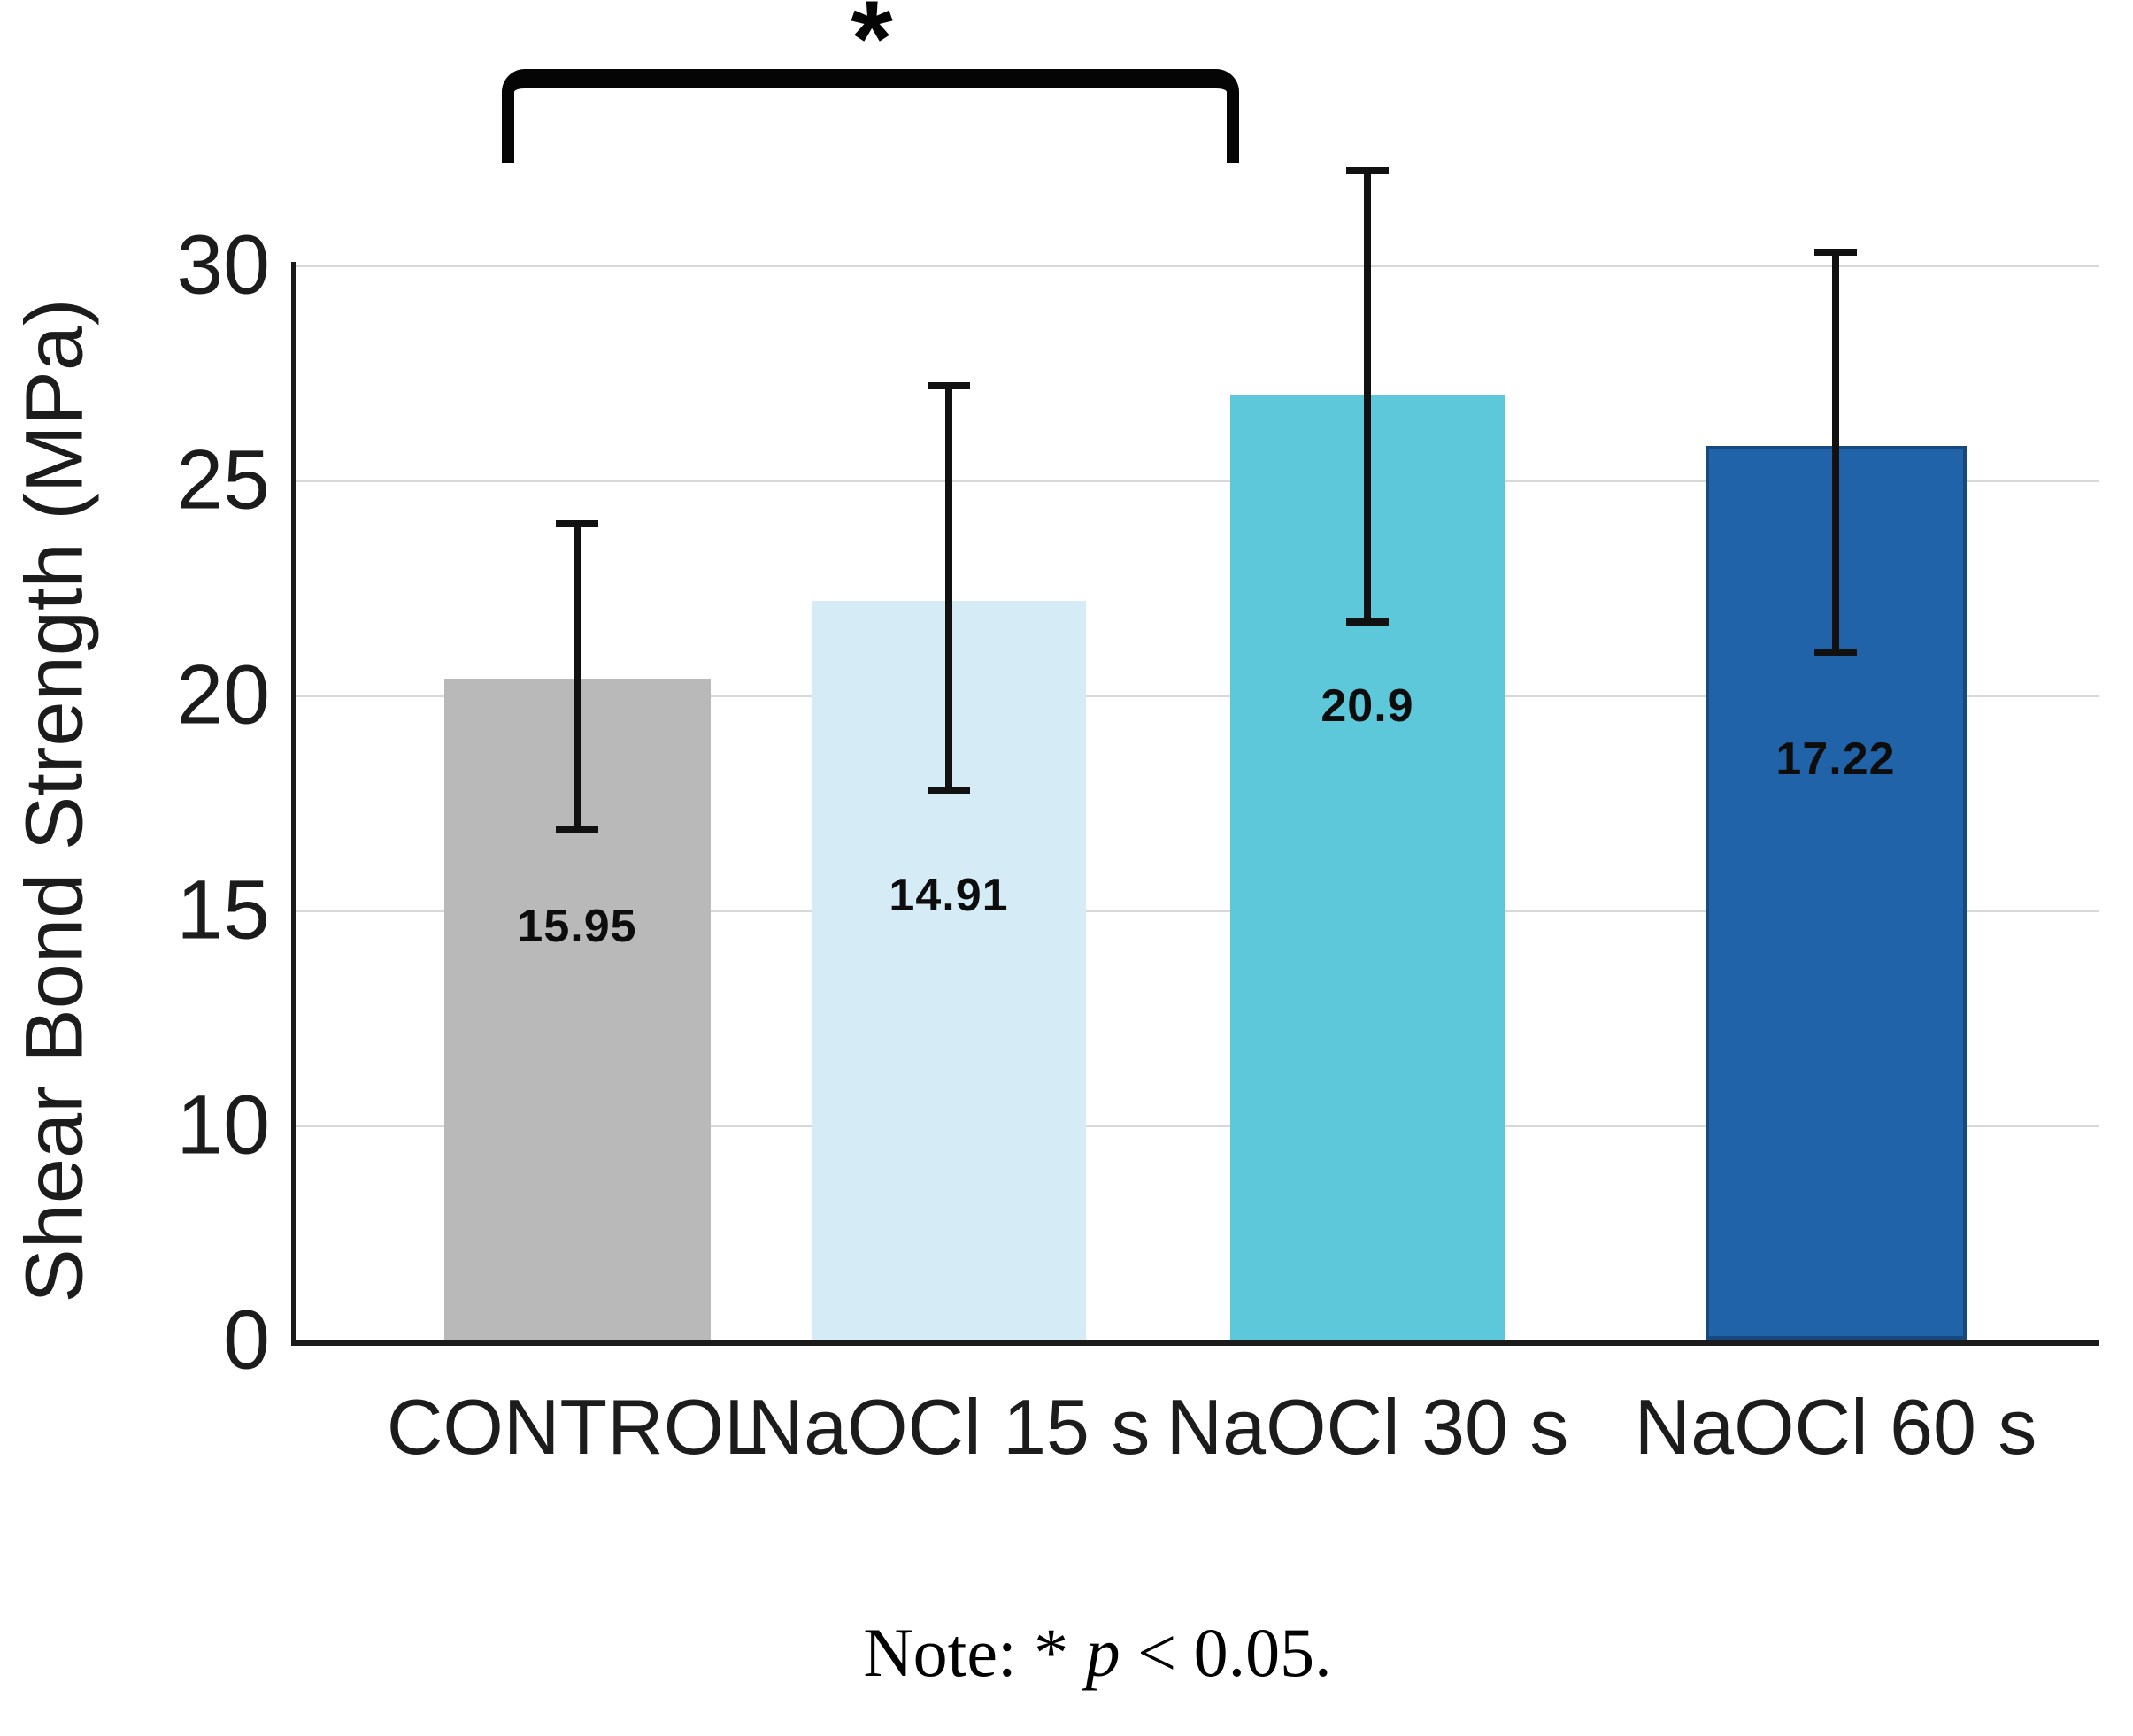 The height and width of the screenshot is (1736, 2133). What do you see at coordinates (948, 588) in the screenshot?
I see `error-bar-naocl-15-s-stem` at bounding box center [948, 588].